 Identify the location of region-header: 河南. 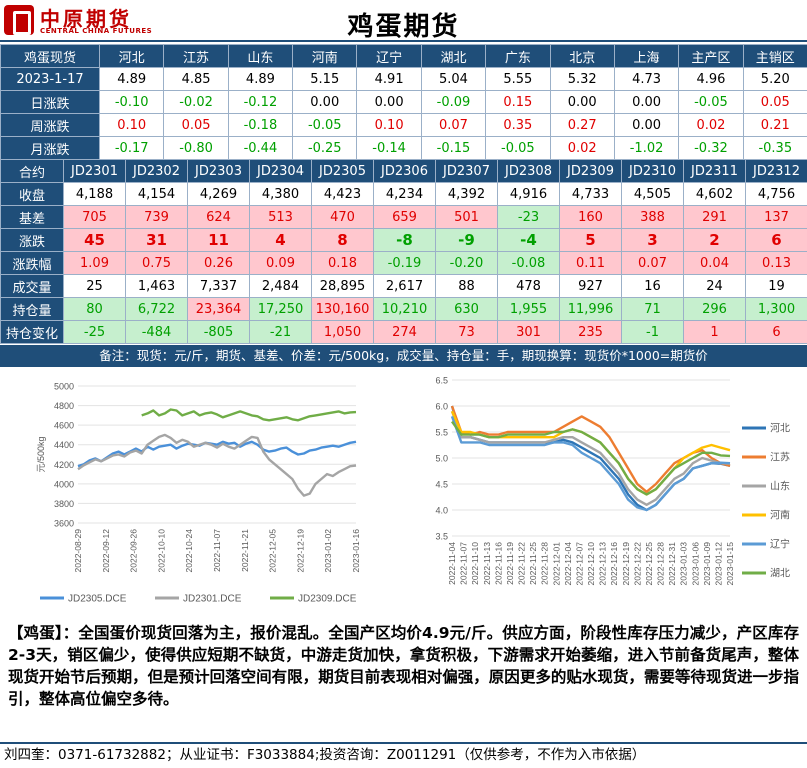
(325, 56).